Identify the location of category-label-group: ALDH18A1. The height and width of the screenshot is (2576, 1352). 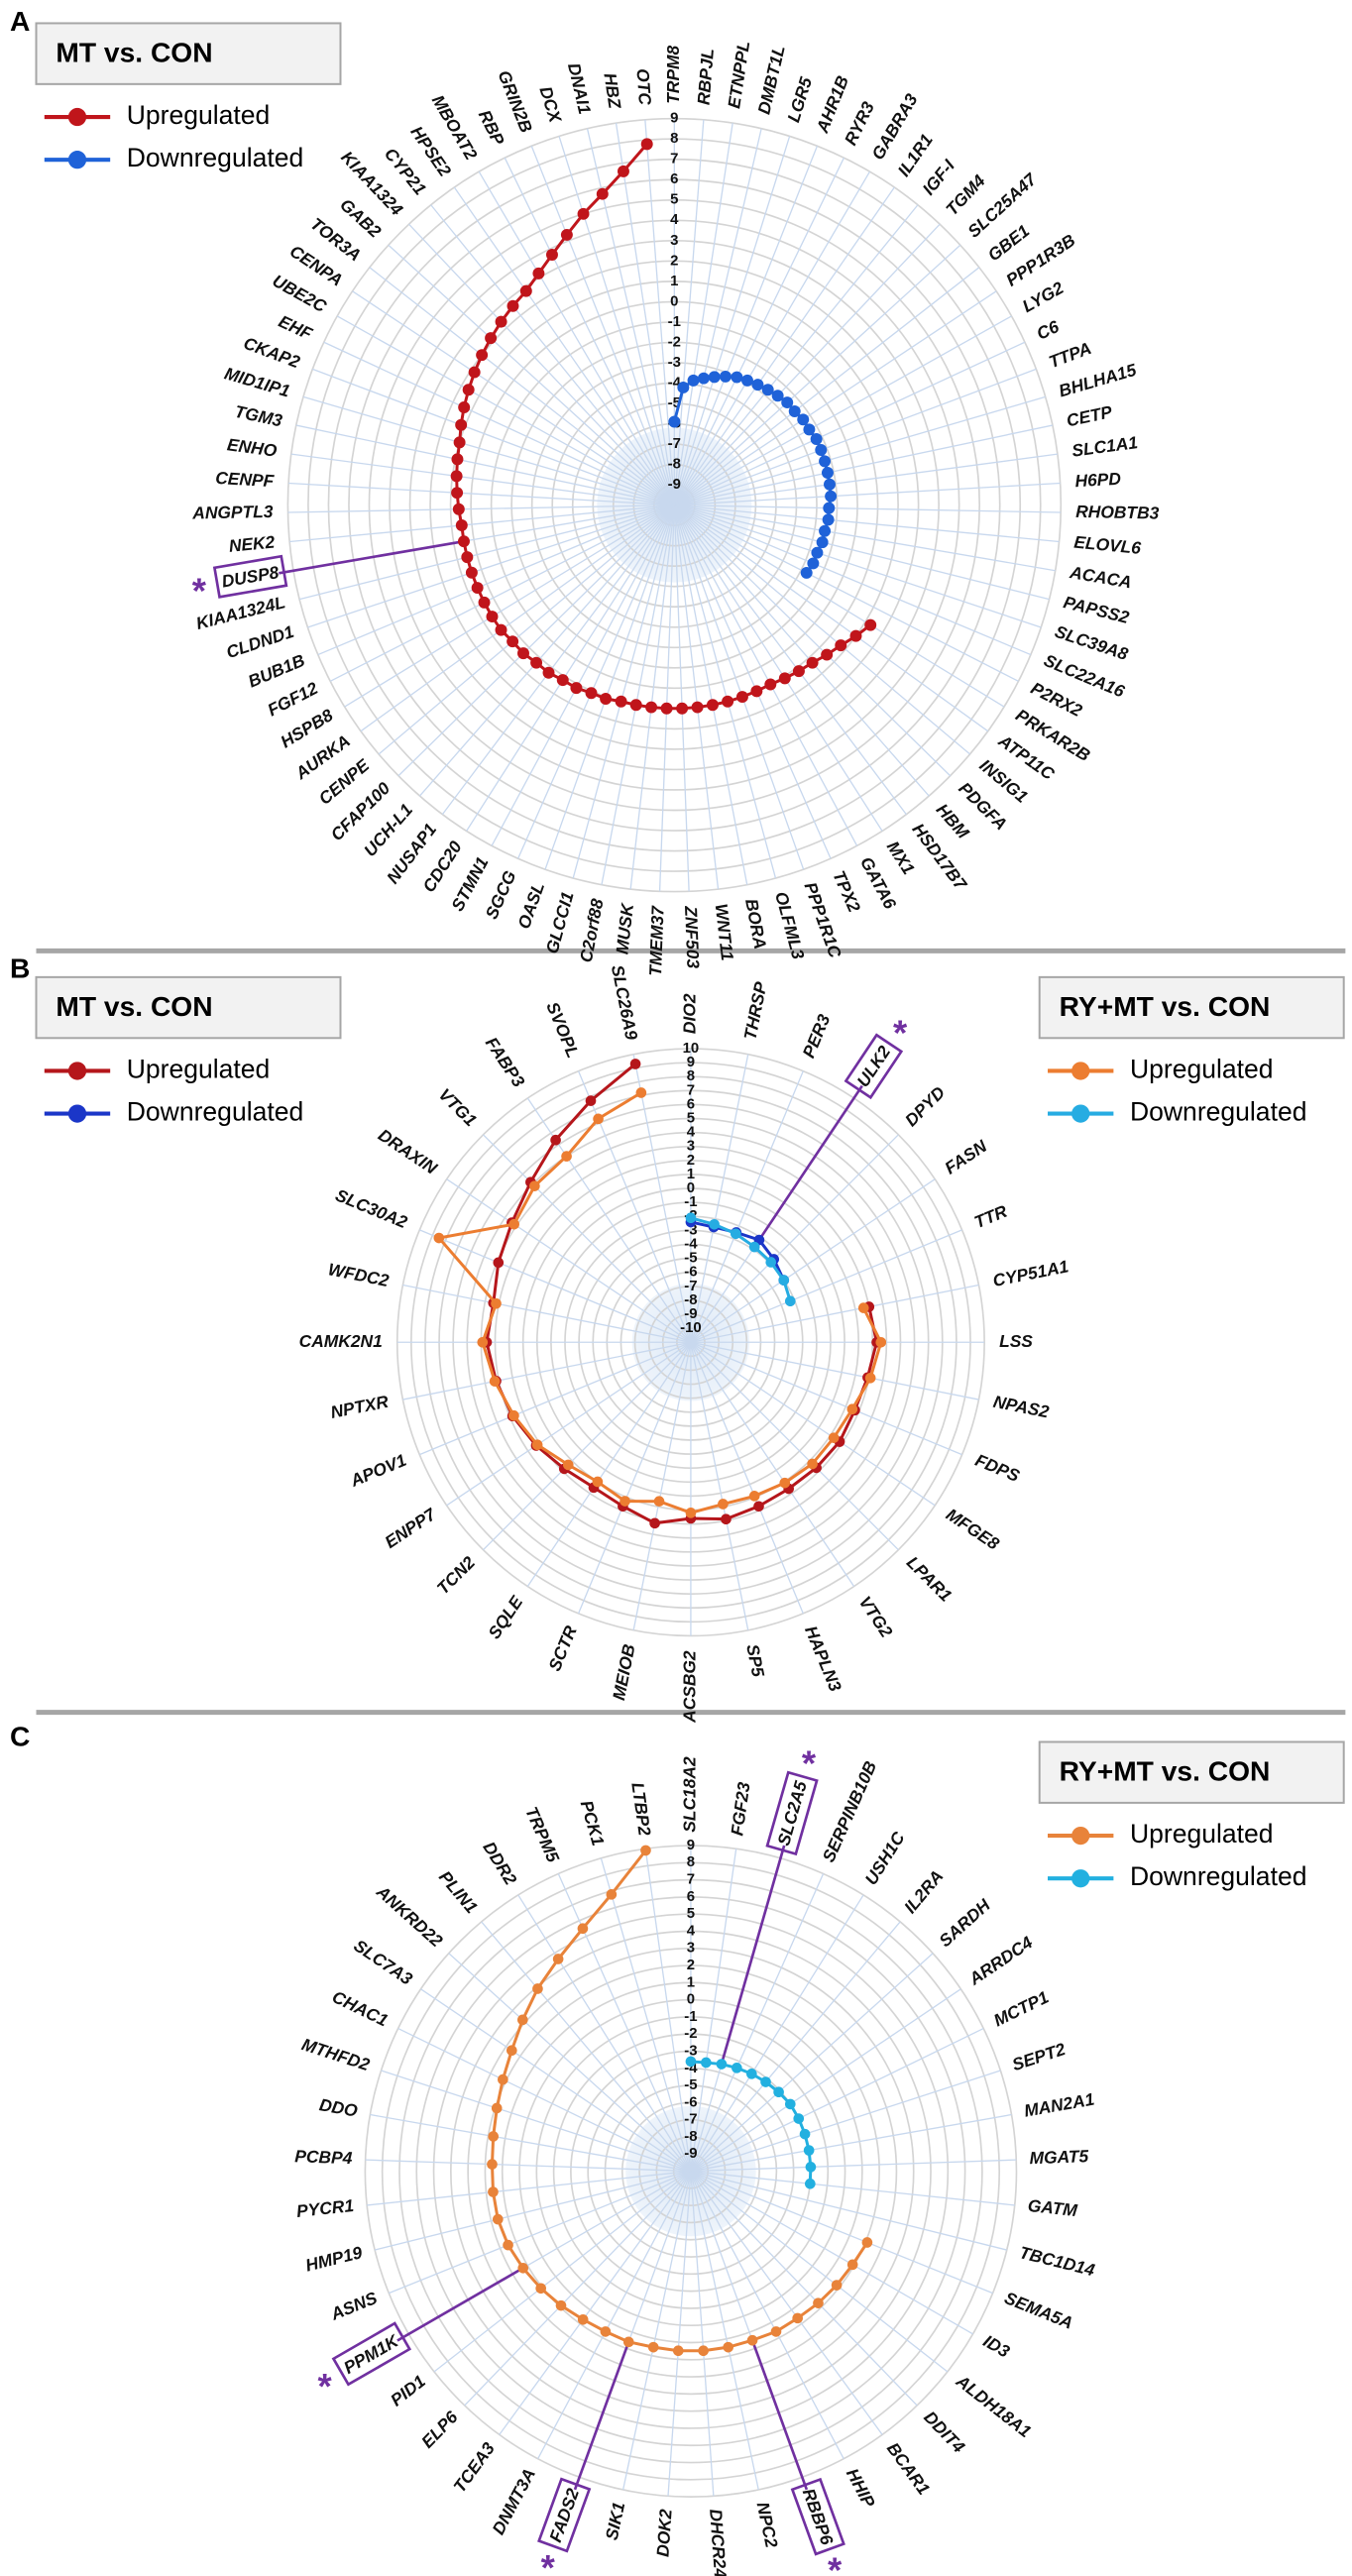
(993, 2405).